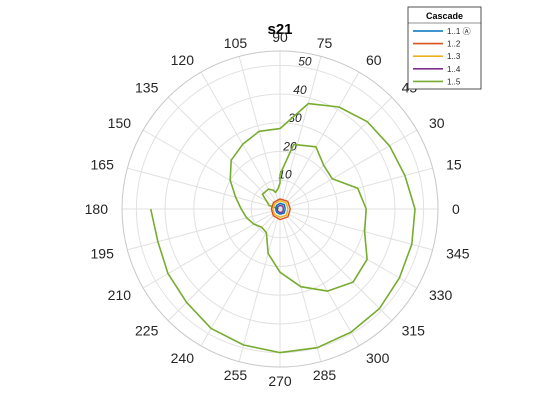 This screenshot has width=560, height=420. Describe the element at coordinates (147, 331) in the screenshot. I see `angular-tick-label: 225` at that location.